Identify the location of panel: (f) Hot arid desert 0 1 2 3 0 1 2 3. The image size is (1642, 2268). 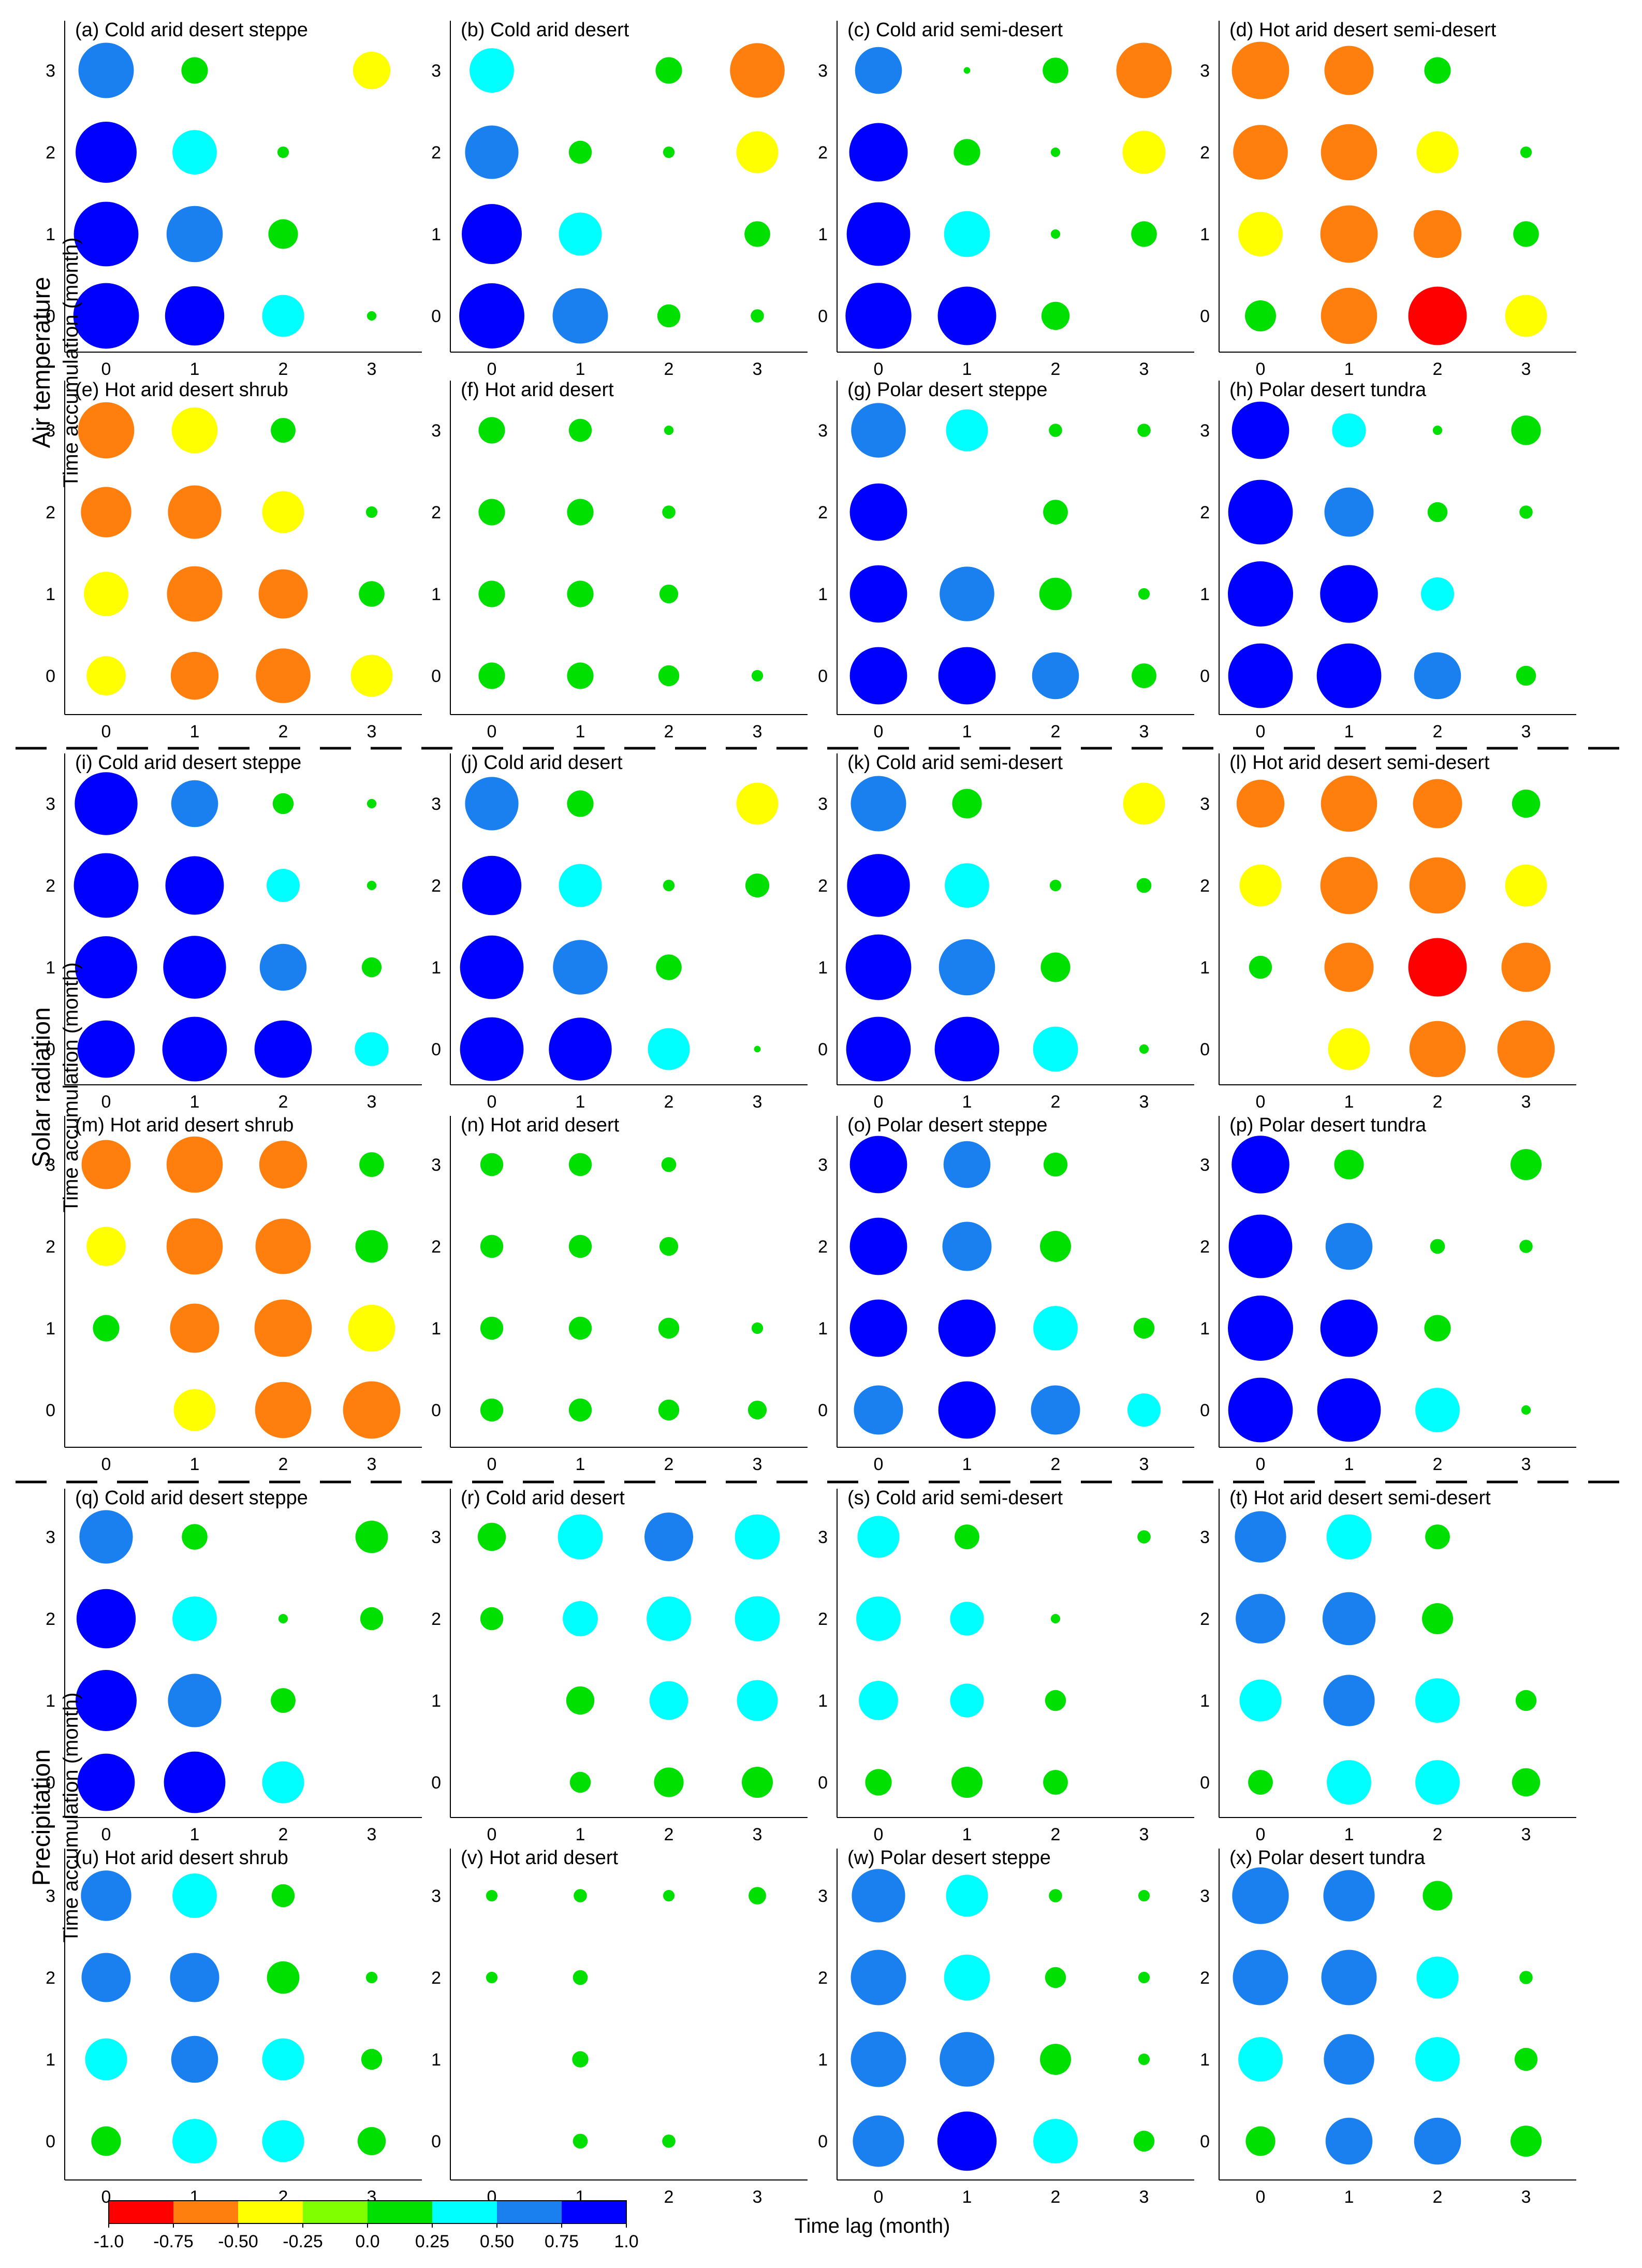
(620, 560).